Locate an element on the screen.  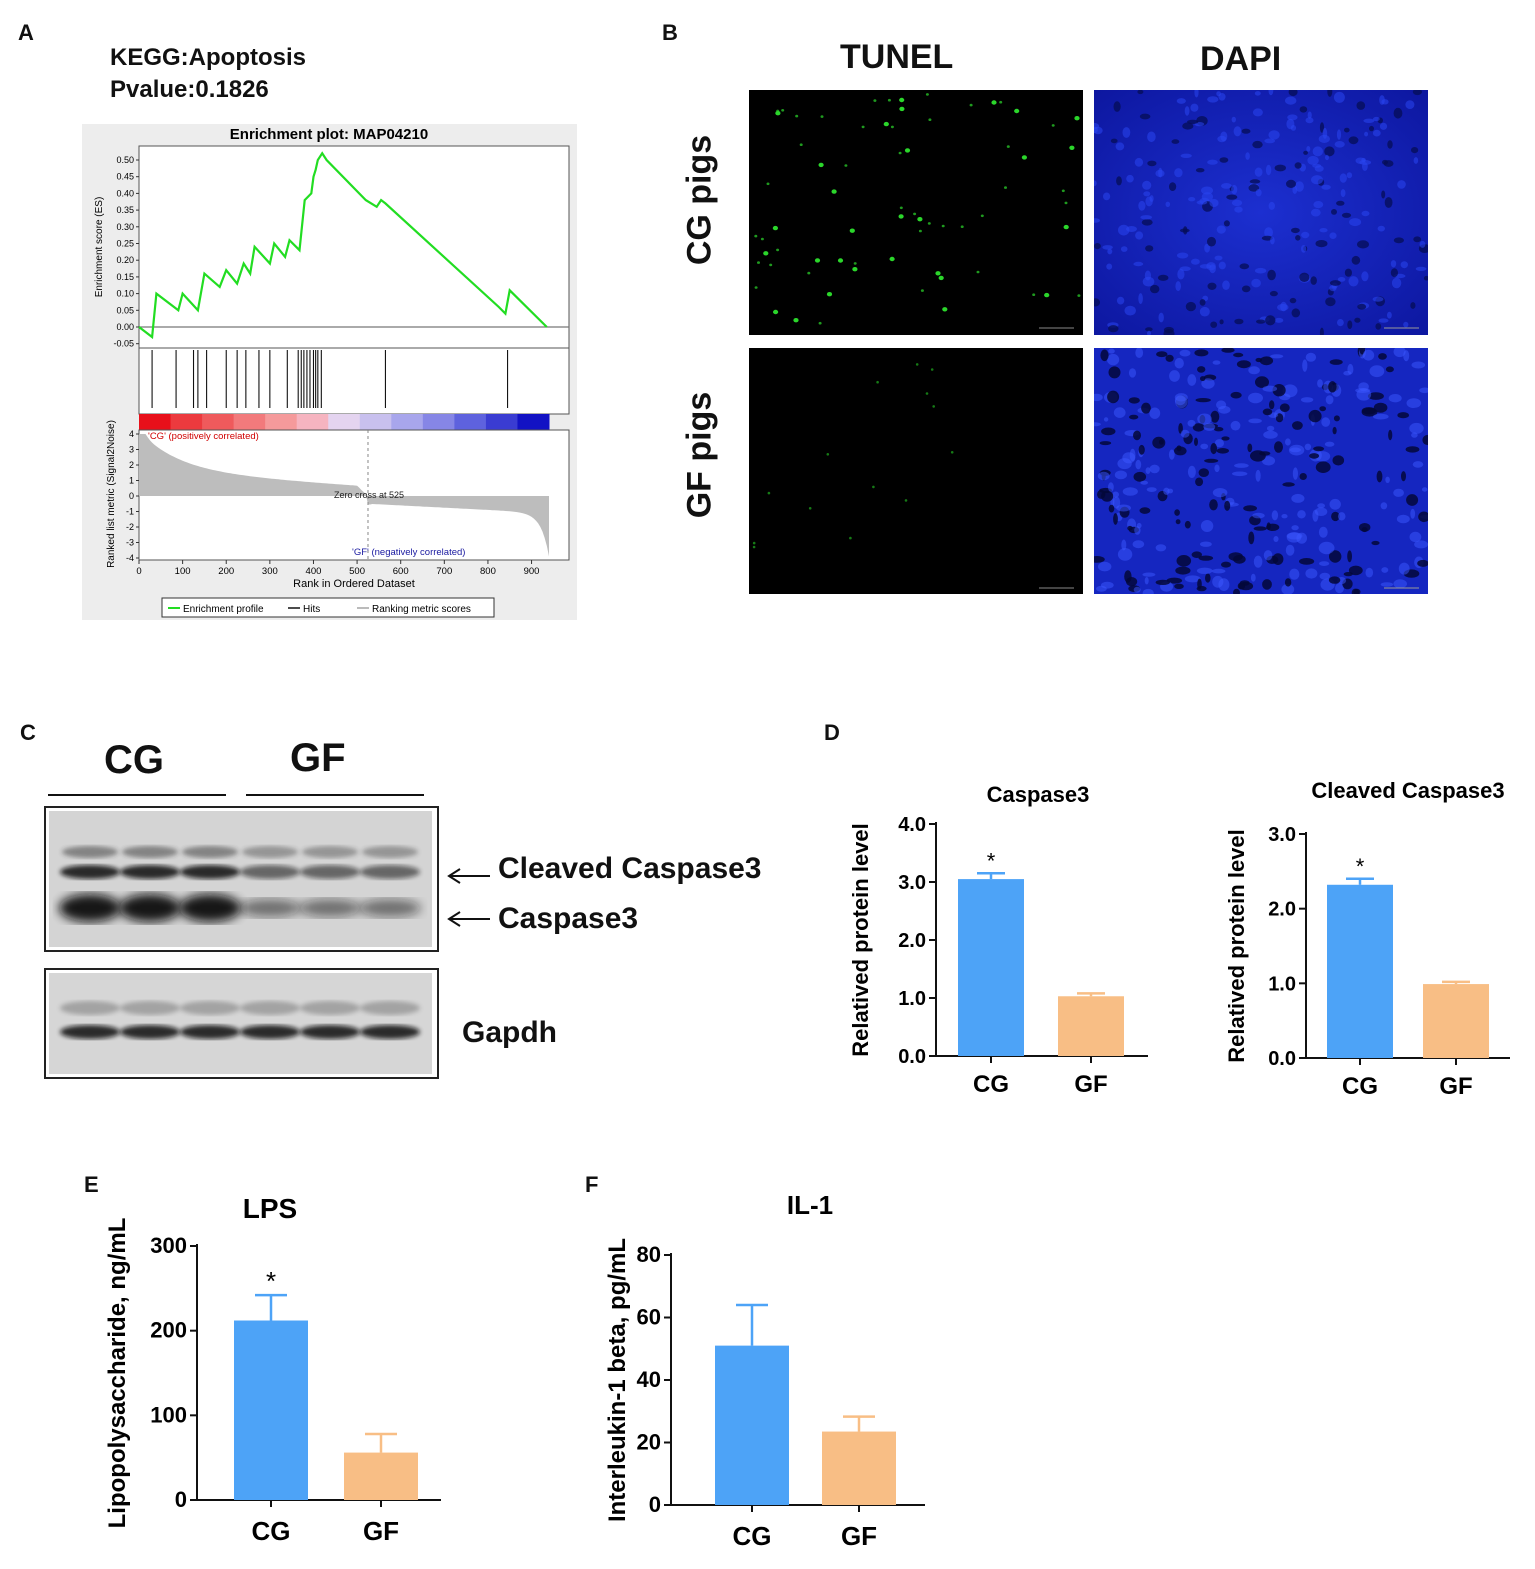
rank-axis-ticks: 0 100 200 300 400 500 600 700 800 900 is located at coordinates (337, 568).